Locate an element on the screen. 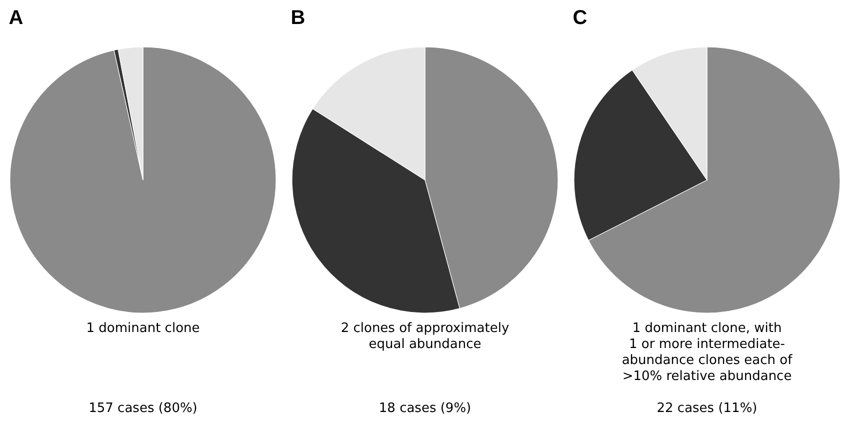 This screenshot has height=438, width=846. text: 1 dominant clone is located at coordinates (143, 328).